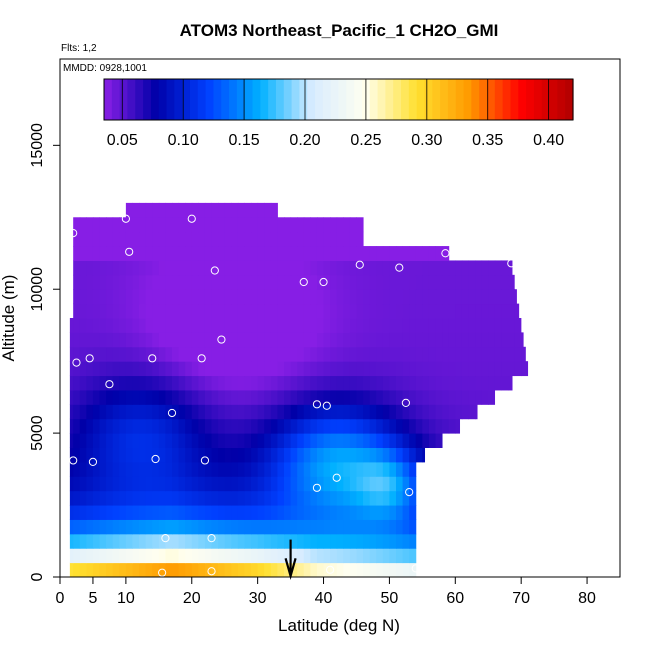 The image size is (650, 650). What do you see at coordinates (390, 598) in the screenshot?
I see `x-tick-label: 50` at bounding box center [390, 598].